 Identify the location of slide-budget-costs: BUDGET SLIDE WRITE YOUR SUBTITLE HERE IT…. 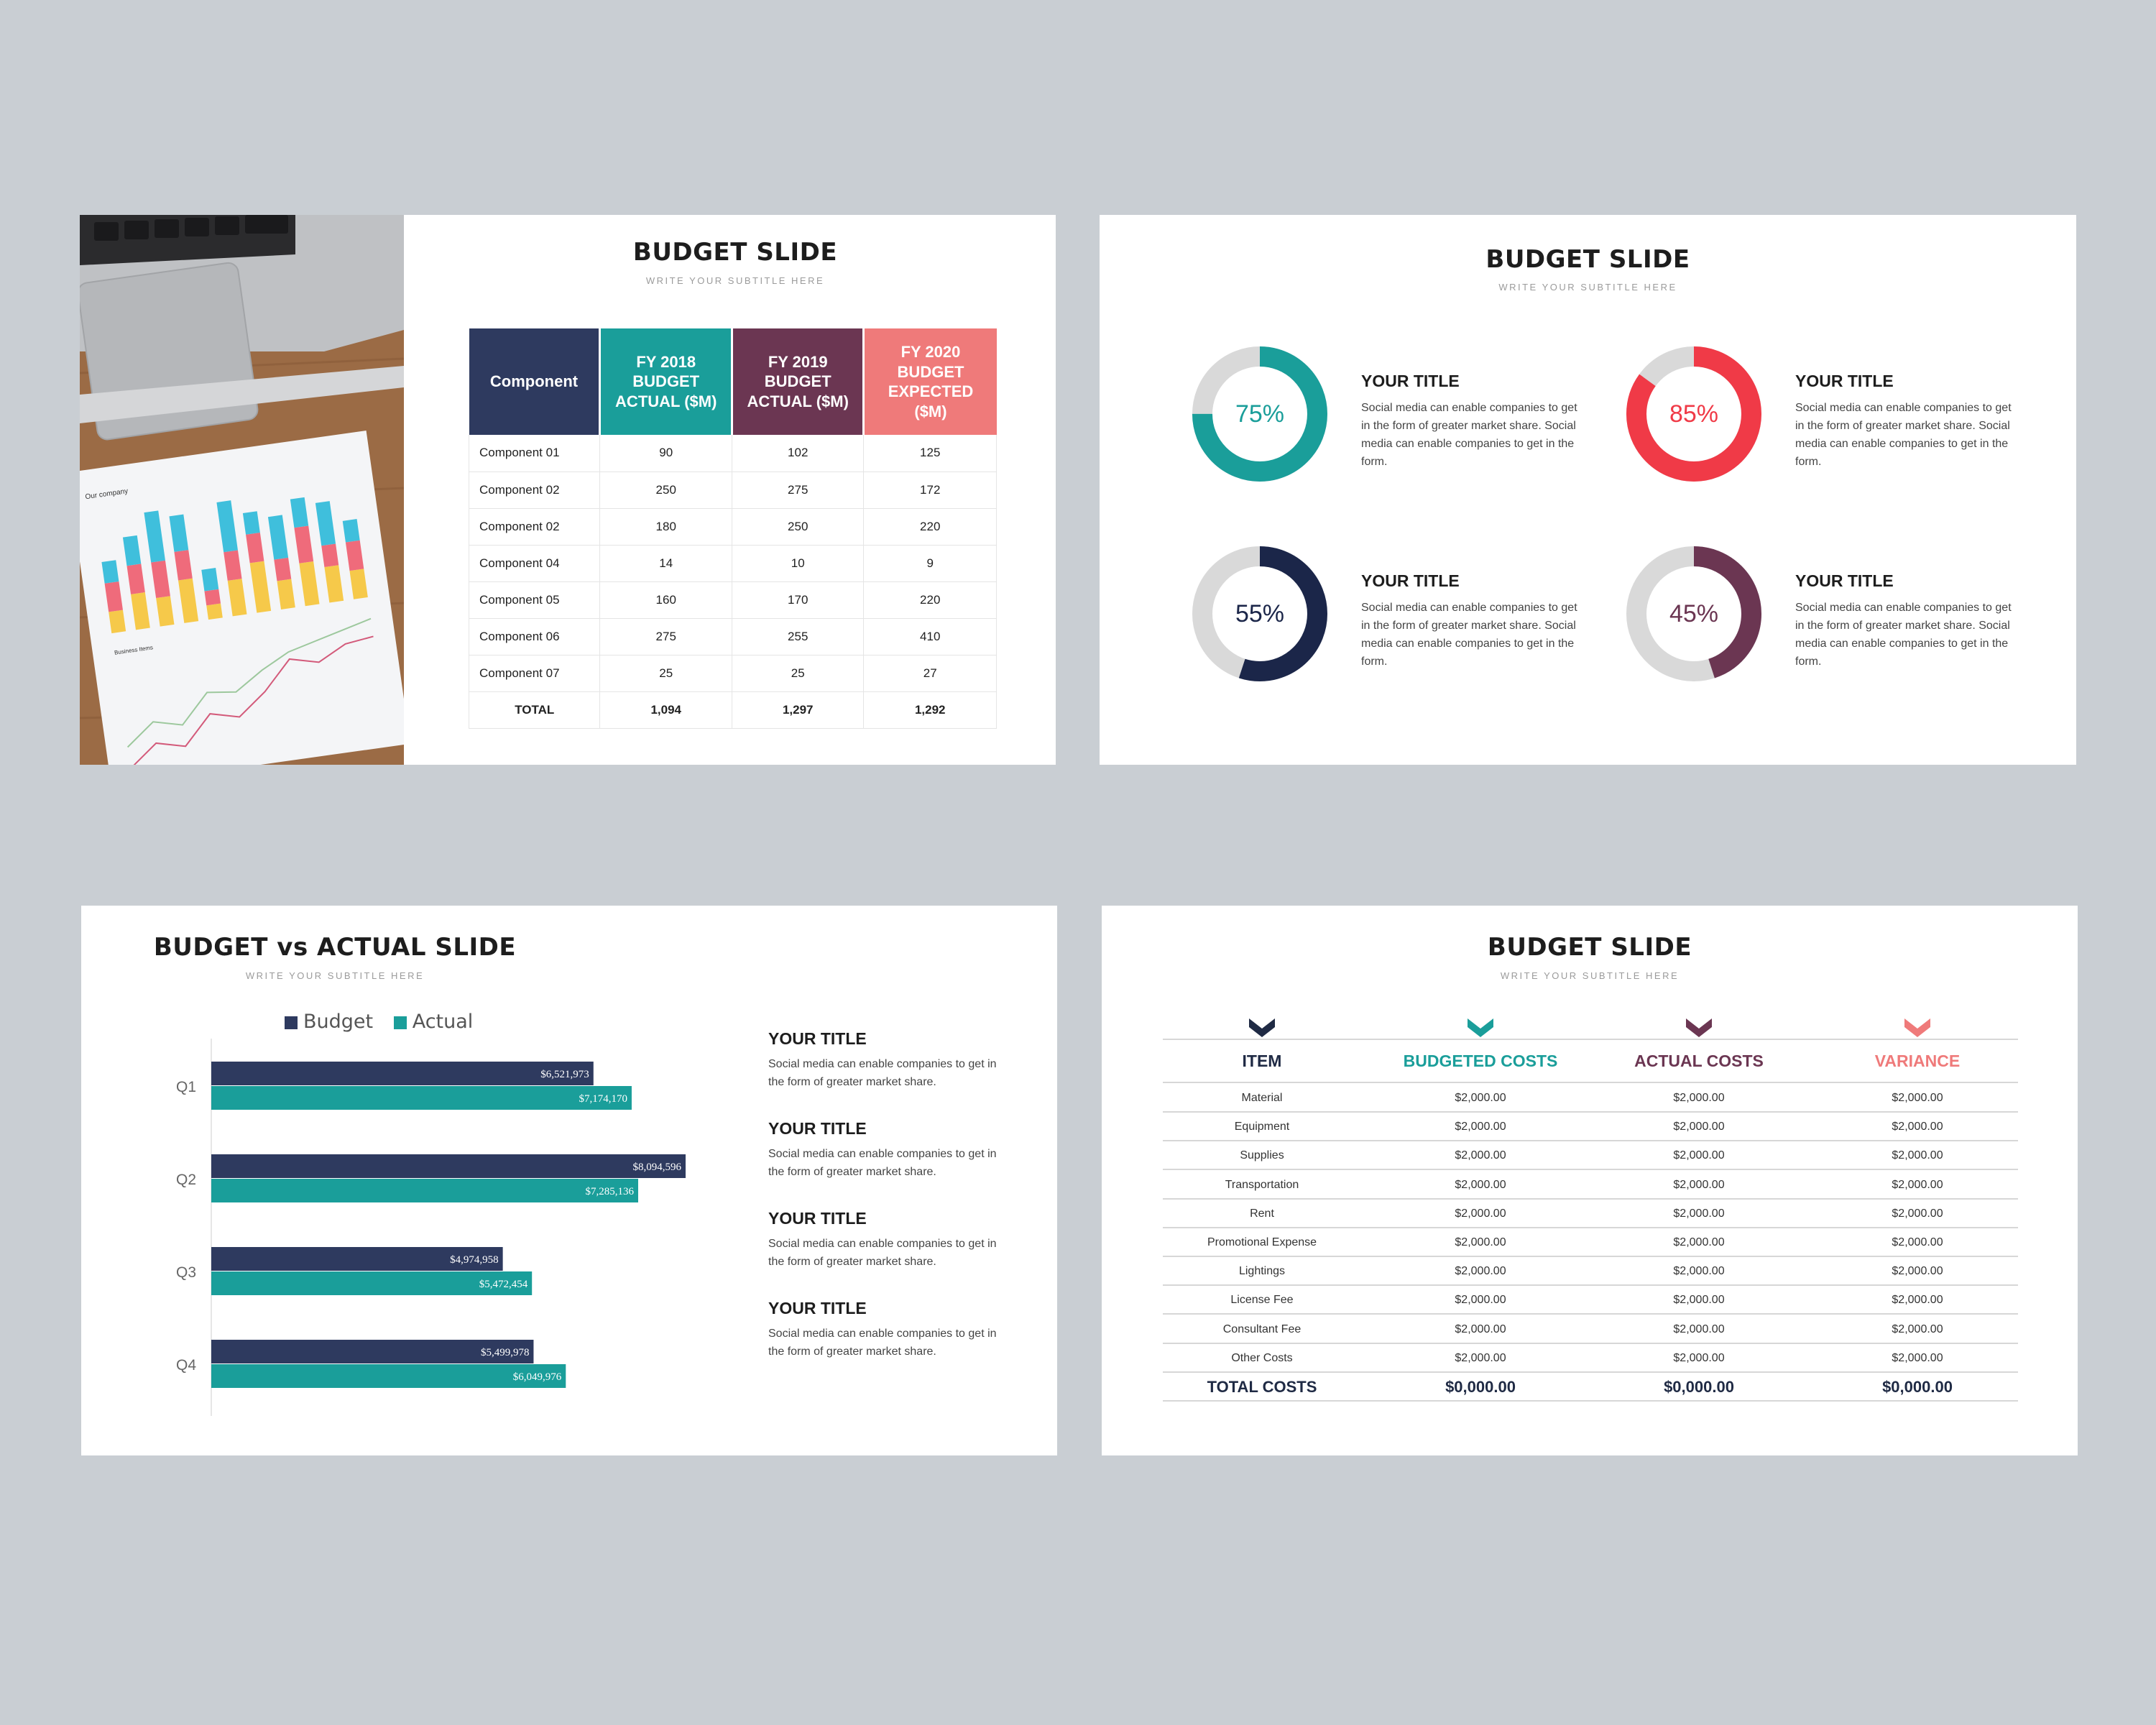
(1590, 1180).